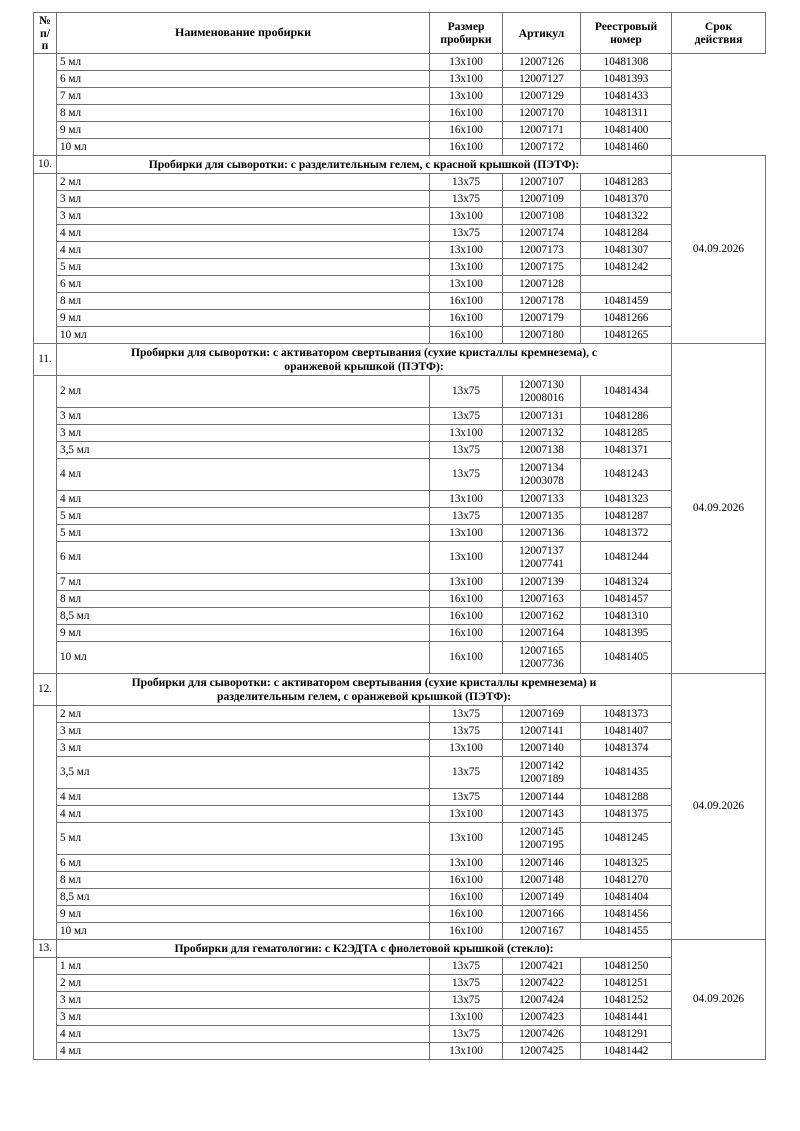 Image resolution: width=800 pixels, height=1131 pixels. I want to click on column-header-registry-line2: номер, so click(626, 39).